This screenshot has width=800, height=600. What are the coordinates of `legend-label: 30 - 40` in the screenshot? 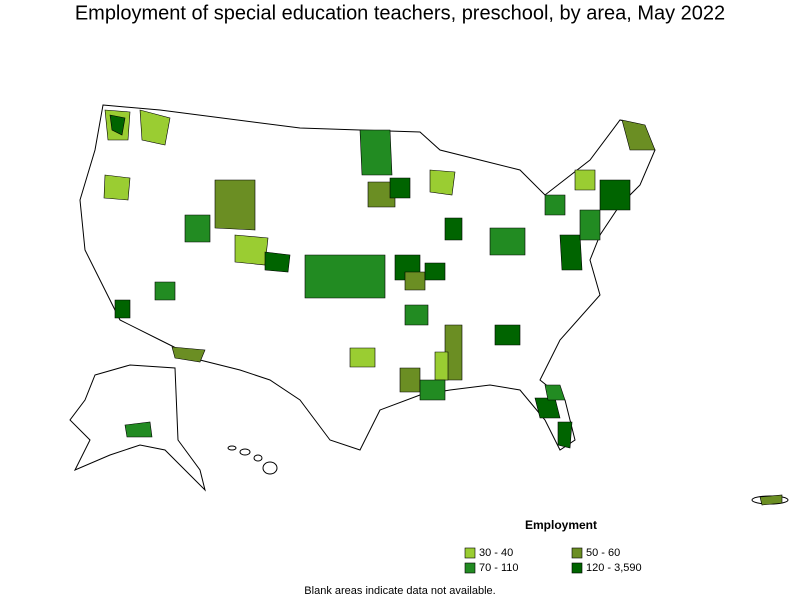 It's located at (496, 553).